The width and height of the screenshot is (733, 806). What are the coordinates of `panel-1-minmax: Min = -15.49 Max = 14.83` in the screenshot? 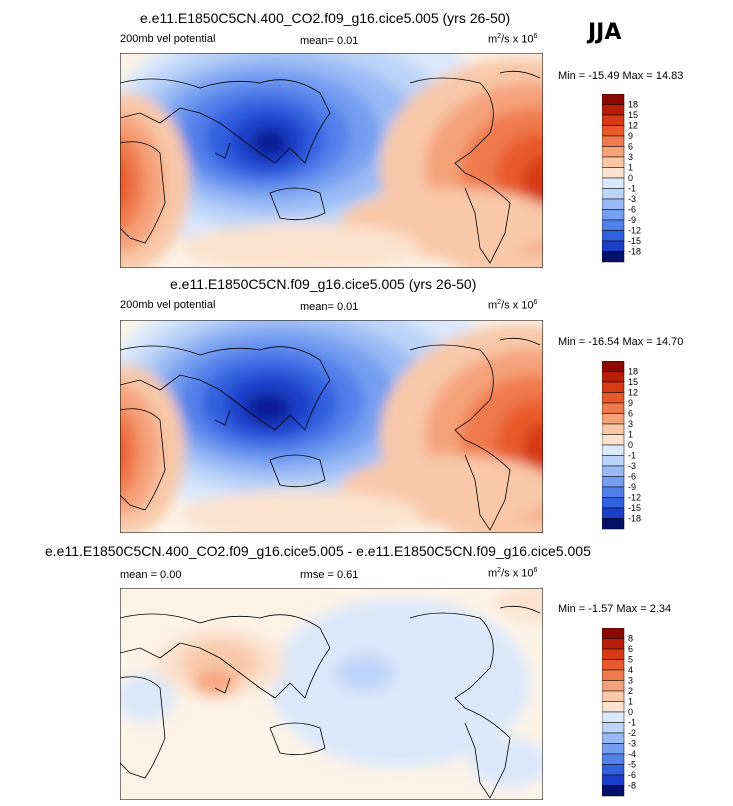 It's located at (621, 76).